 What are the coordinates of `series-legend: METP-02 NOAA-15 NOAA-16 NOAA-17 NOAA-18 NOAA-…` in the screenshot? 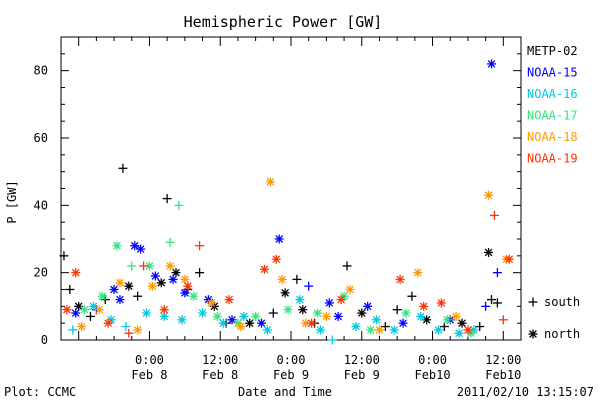 It's located at (552, 105).